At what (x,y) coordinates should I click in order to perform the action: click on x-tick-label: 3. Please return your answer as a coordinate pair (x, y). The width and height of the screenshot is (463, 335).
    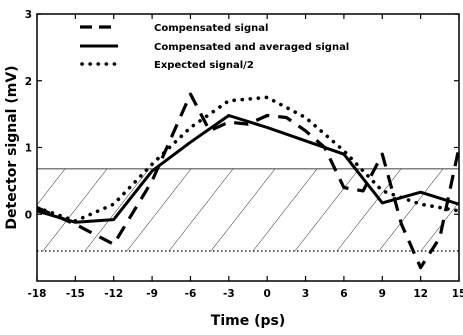
    Looking at the image, I should click on (305, 294).